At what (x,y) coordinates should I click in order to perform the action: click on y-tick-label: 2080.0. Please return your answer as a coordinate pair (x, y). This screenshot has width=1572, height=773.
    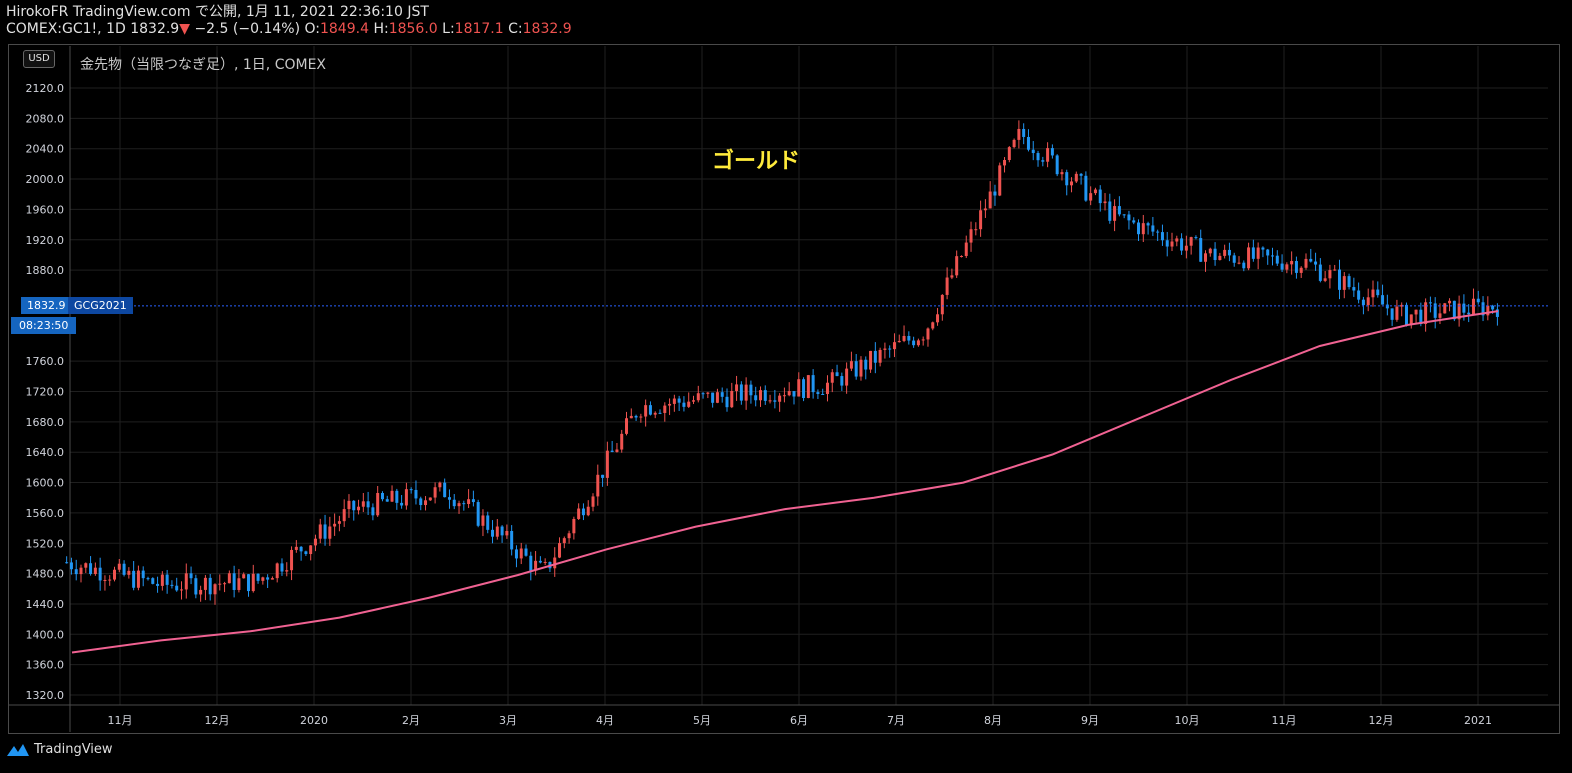
    Looking at the image, I should click on (45, 118).